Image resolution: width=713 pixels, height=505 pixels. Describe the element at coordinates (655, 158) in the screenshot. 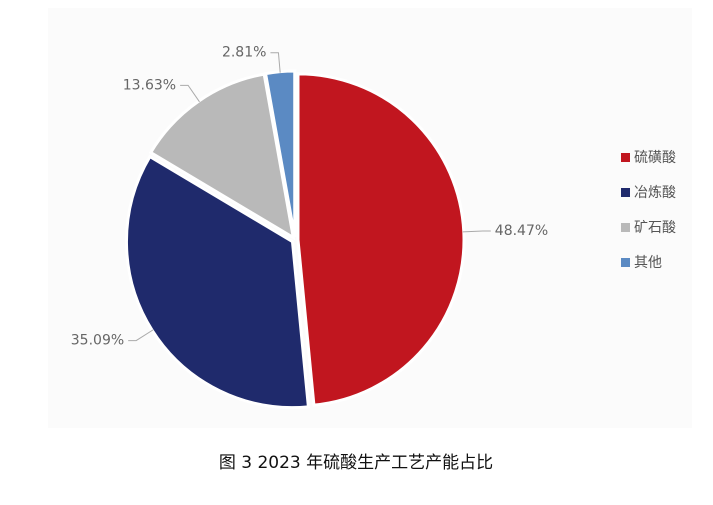

I see `legend-label: 硫磺酸` at that location.